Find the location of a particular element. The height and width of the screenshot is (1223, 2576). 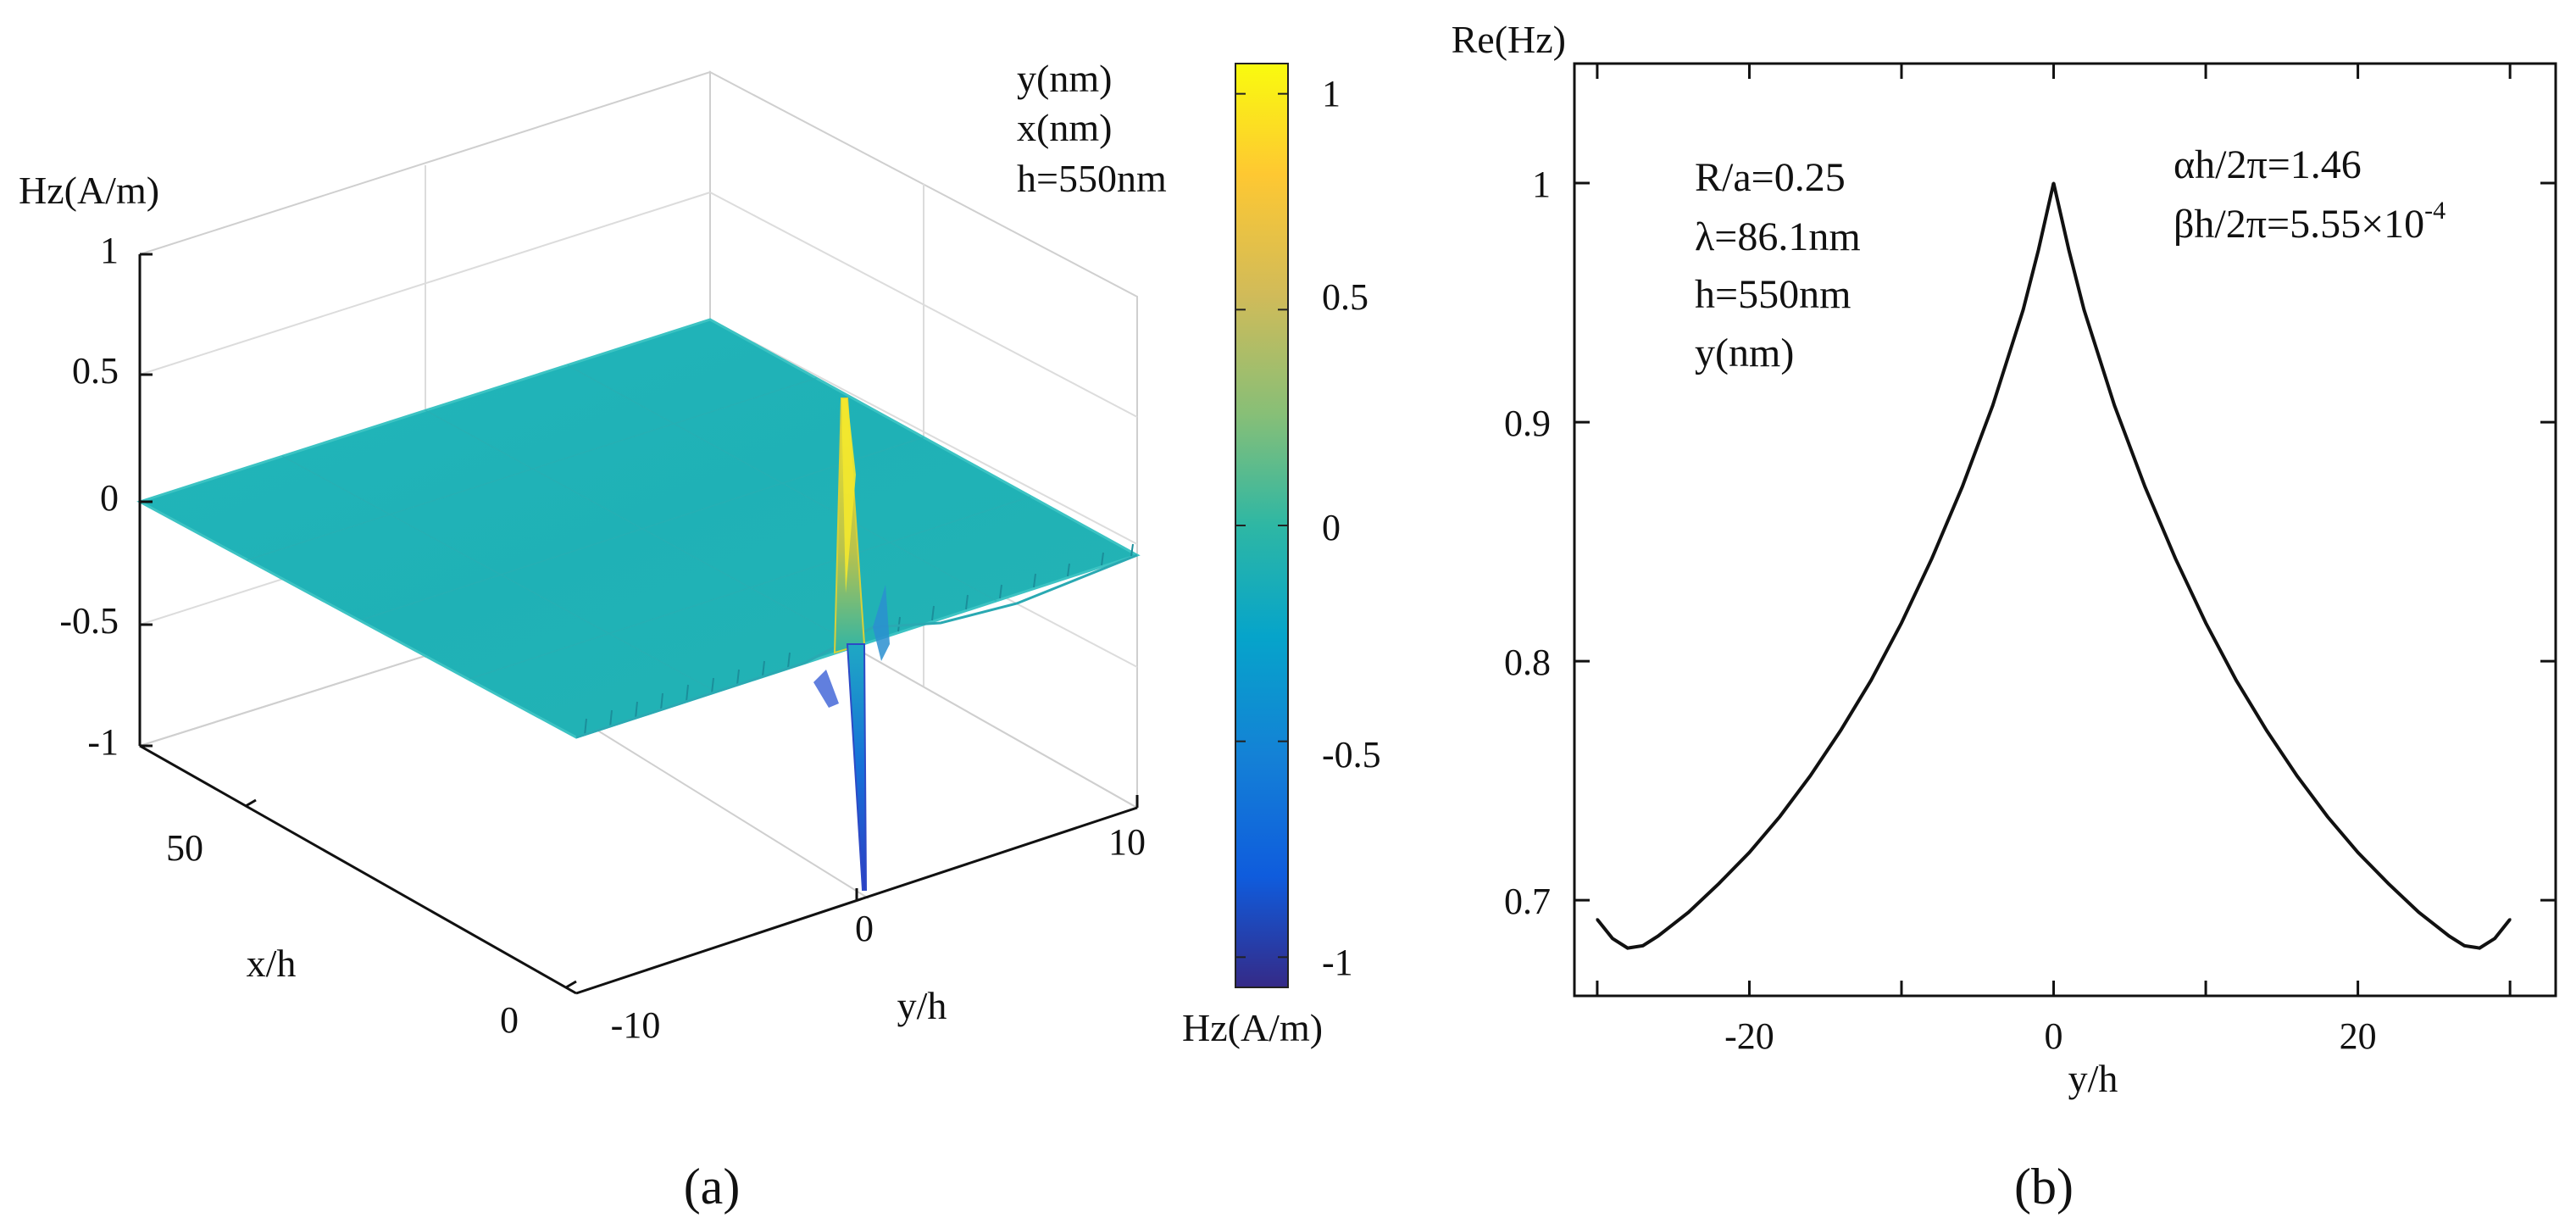

x-tick-label: -20 is located at coordinates (1749, 1036).